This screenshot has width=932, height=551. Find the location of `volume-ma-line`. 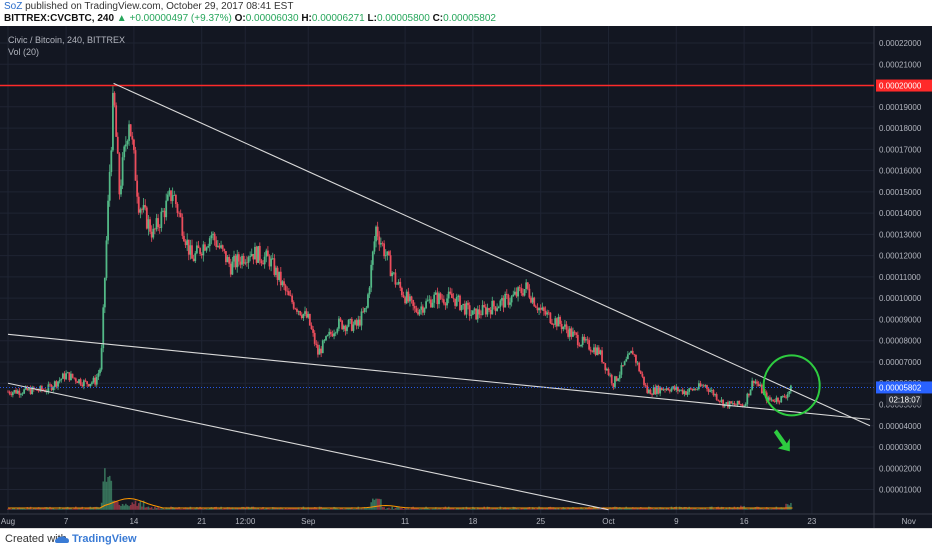

volume-ma-line is located at coordinates (400, 503).